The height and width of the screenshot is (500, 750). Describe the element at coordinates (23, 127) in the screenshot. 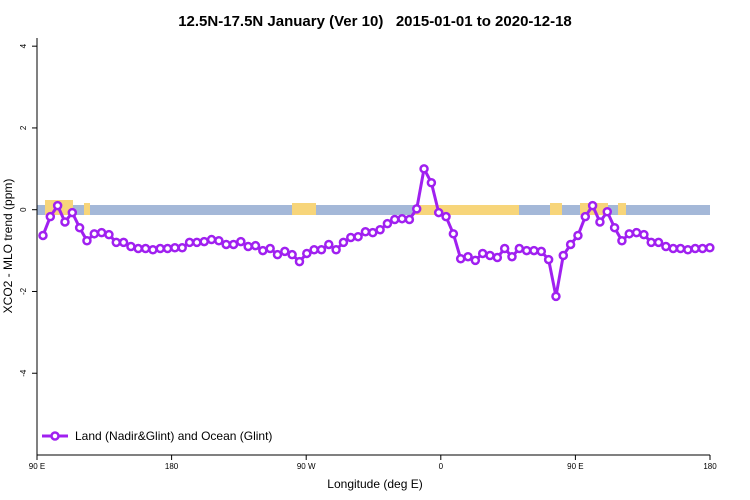

I see `y-tick-label: 2` at that location.